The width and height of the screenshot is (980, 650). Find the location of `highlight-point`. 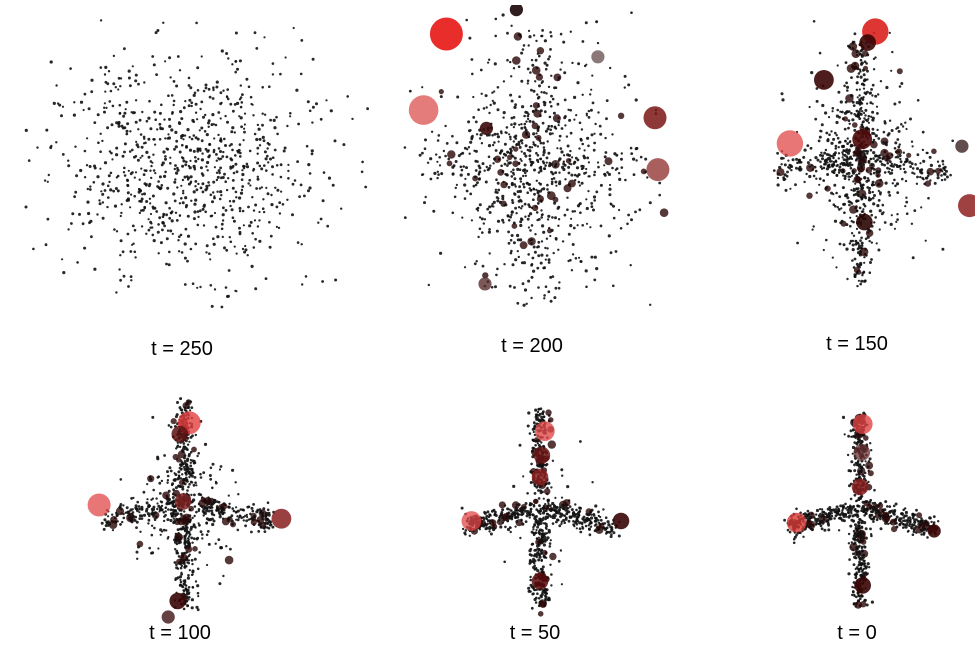

highlight-point is located at coordinates (423, 110).